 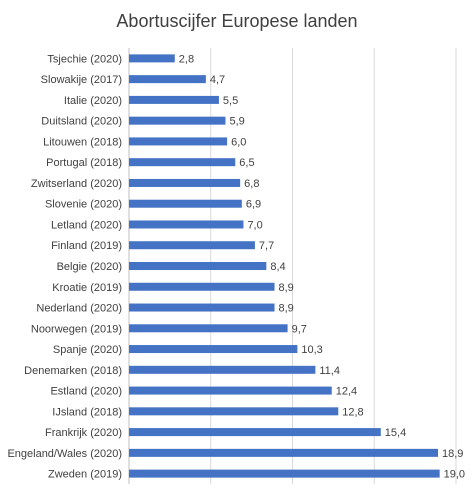 I want to click on category-label: Frankrijk (2020), so click(x=83, y=433).